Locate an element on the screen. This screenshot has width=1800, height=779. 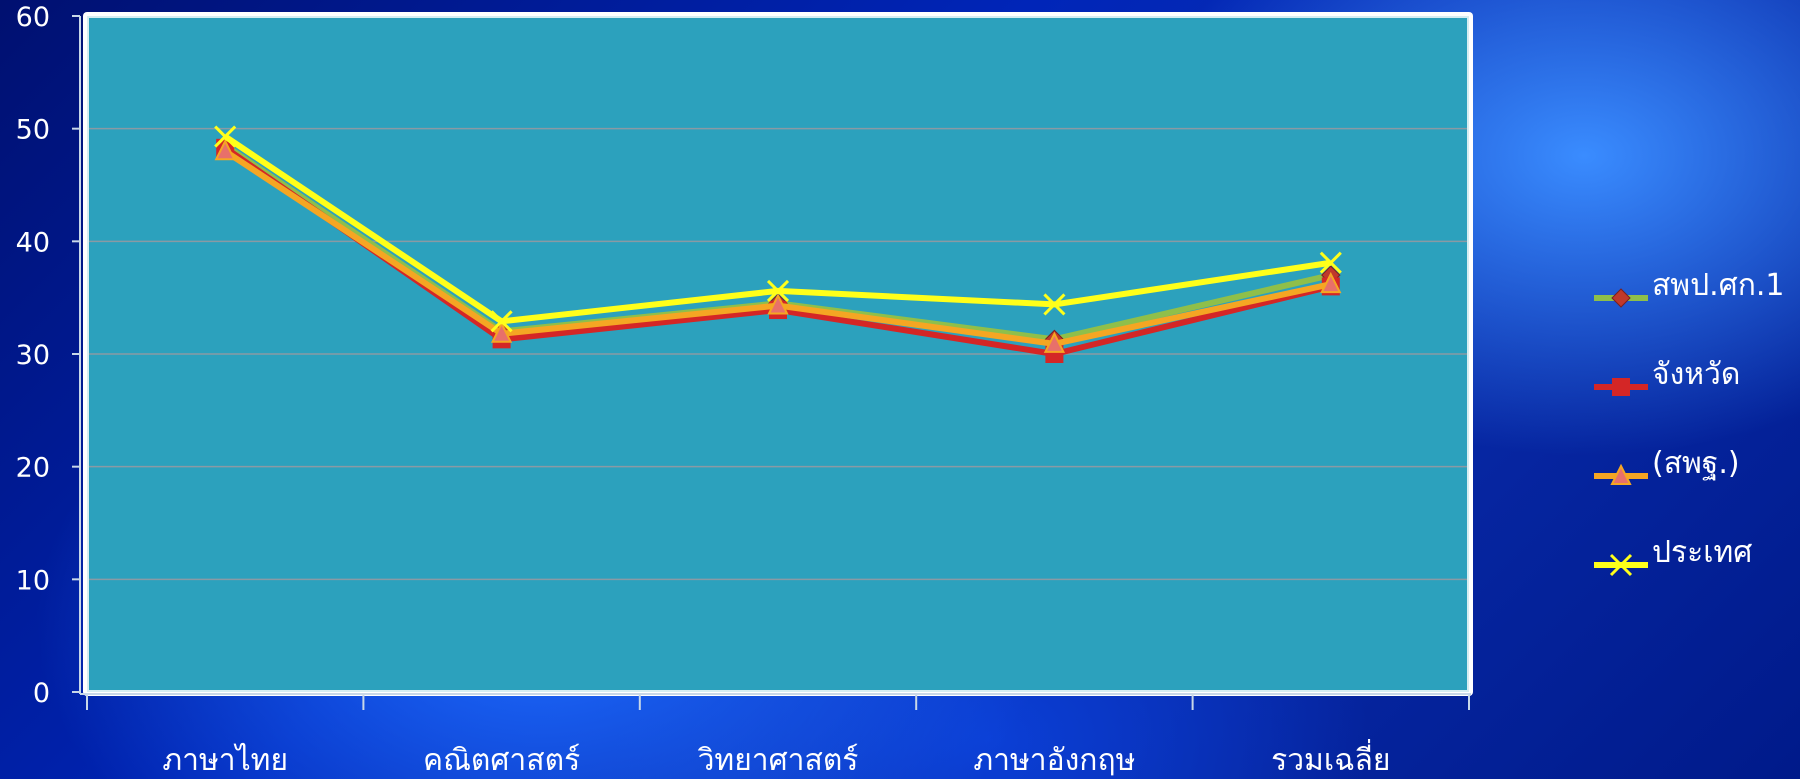
legend-label-3: ประเทศ is located at coordinates (1702, 552).